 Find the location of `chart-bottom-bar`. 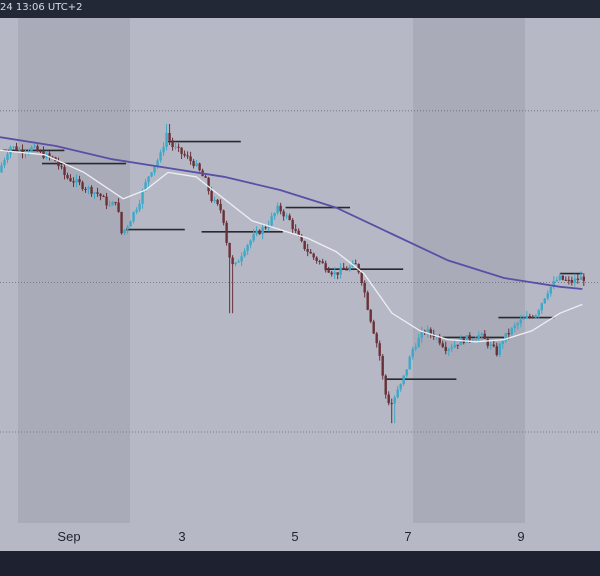

chart-bottom-bar is located at coordinates (300, 563).